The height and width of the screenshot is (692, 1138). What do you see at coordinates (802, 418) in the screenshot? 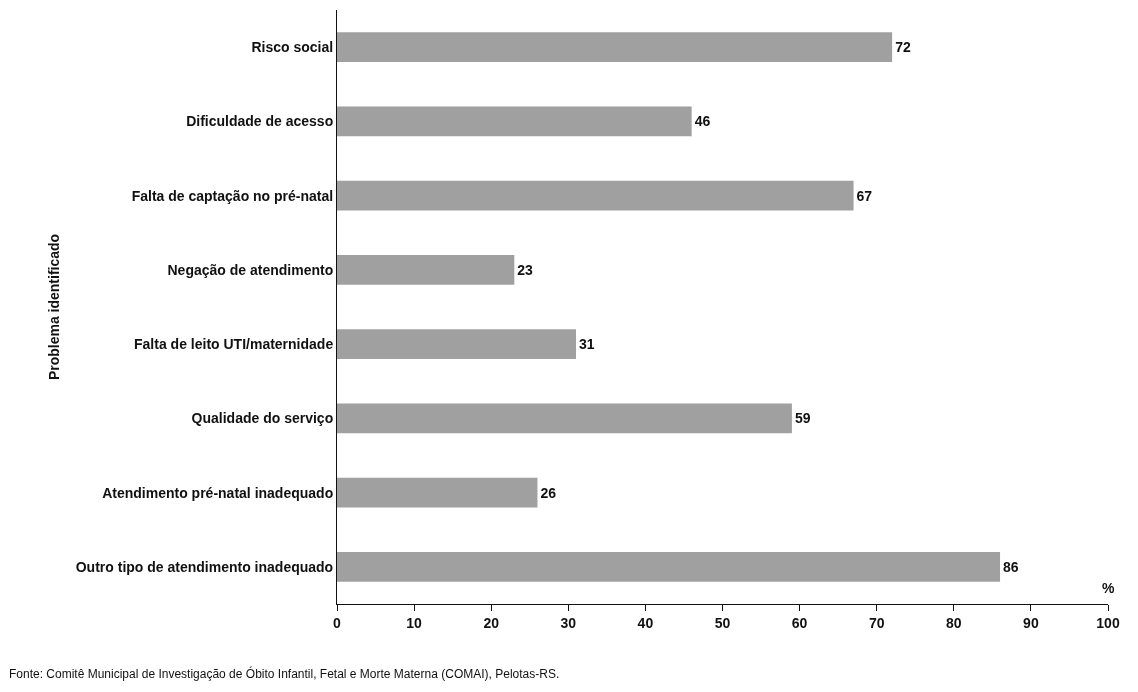
I see `data-label: 59` at bounding box center [802, 418].